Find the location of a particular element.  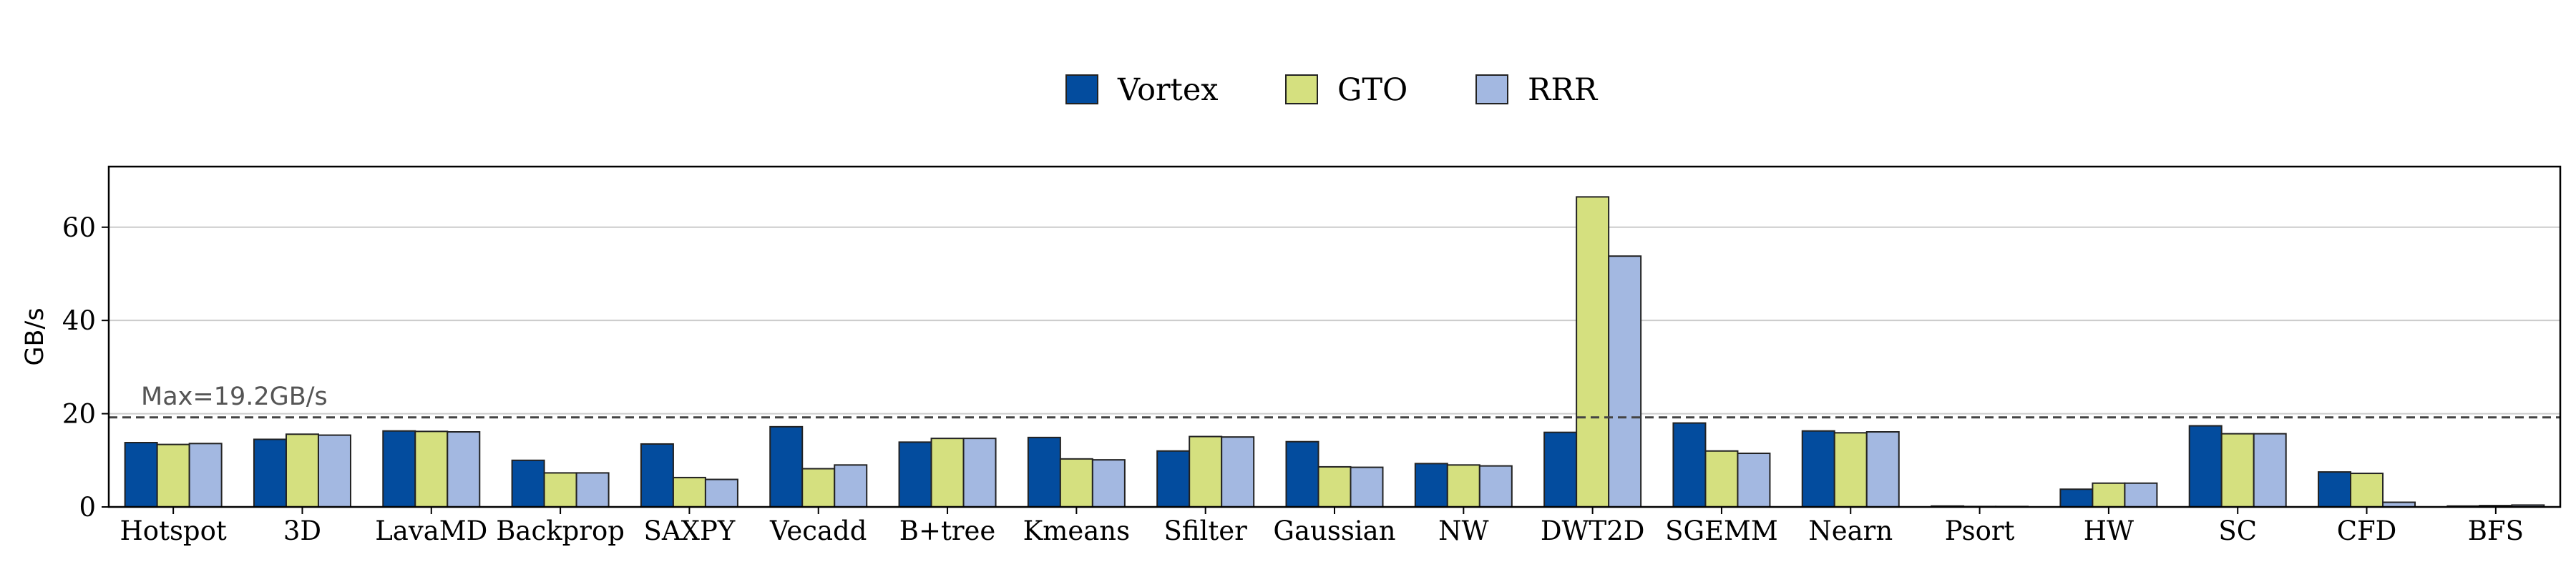

x-tick-label: HW is located at coordinates (2109, 531).